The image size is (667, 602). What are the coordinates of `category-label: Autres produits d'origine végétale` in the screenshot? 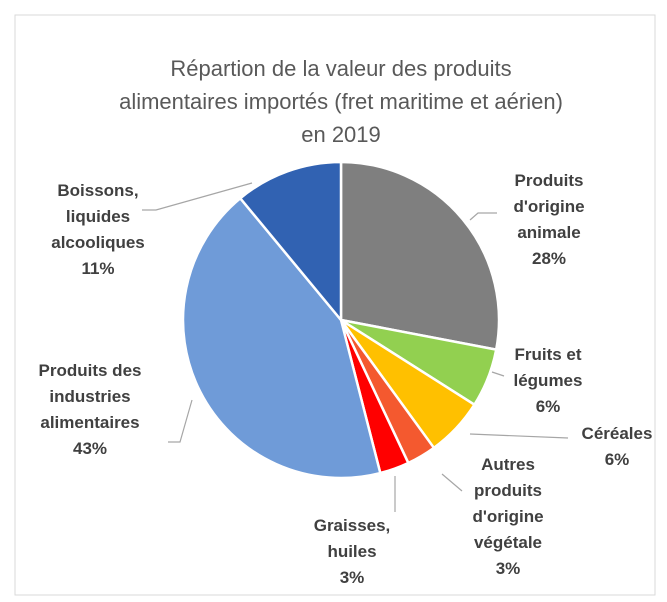 It's located at (508, 503).